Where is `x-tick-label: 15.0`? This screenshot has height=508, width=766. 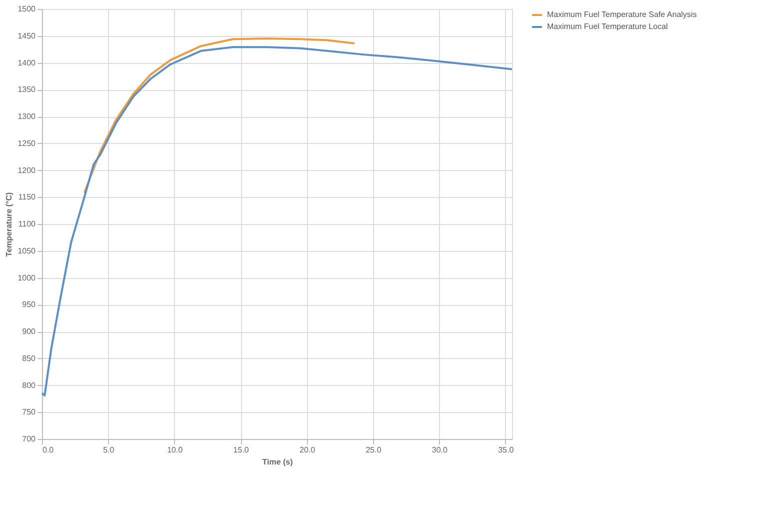
x-tick-label: 15.0 is located at coordinates (241, 450).